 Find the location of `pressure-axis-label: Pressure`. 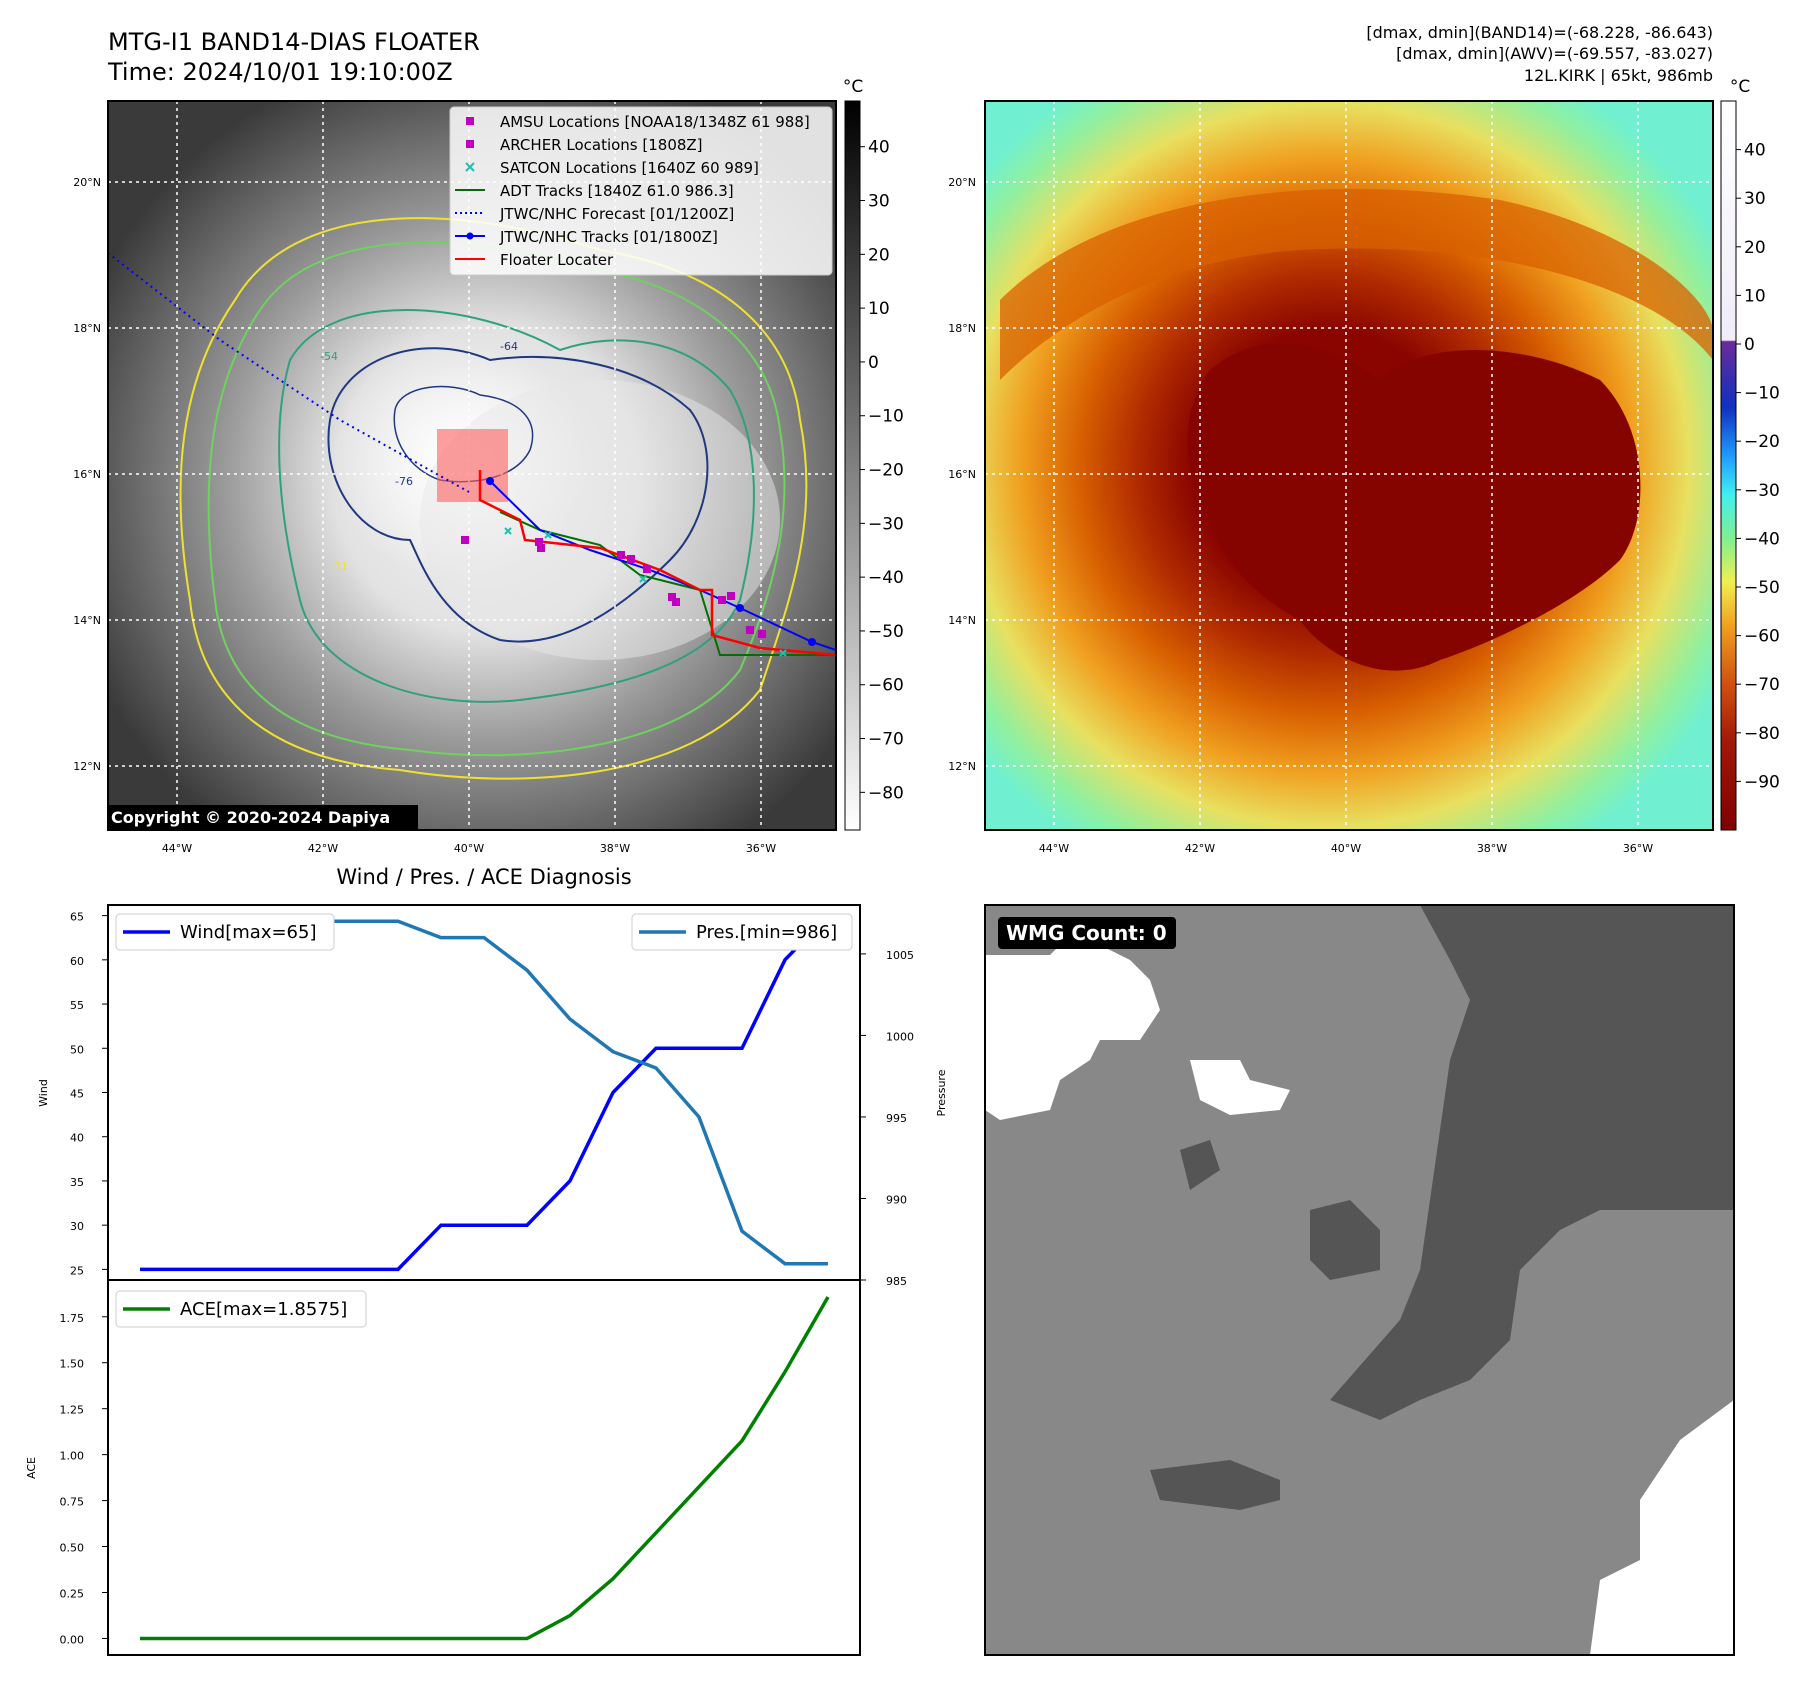

pressure-axis-label: Pressure is located at coordinates (941, 1092).